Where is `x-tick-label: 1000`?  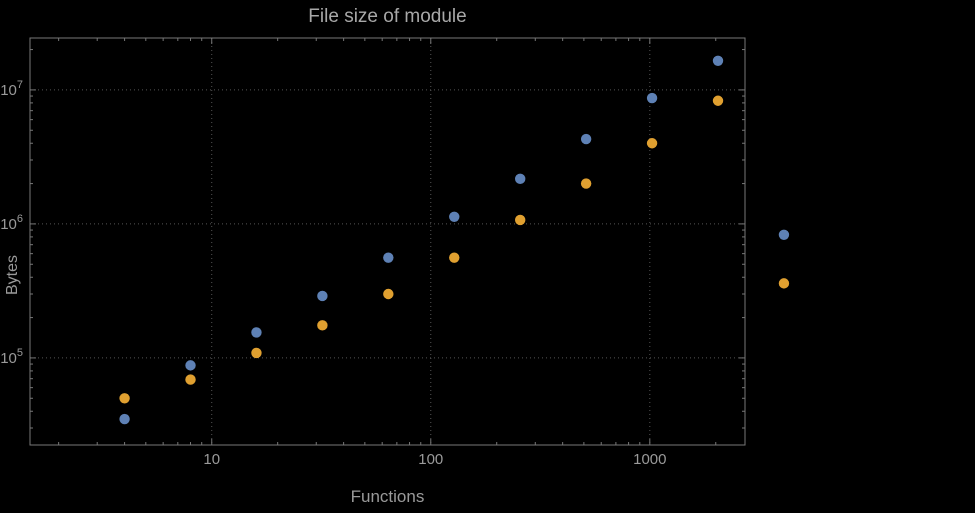
x-tick-label: 1000 is located at coordinates (649, 459).